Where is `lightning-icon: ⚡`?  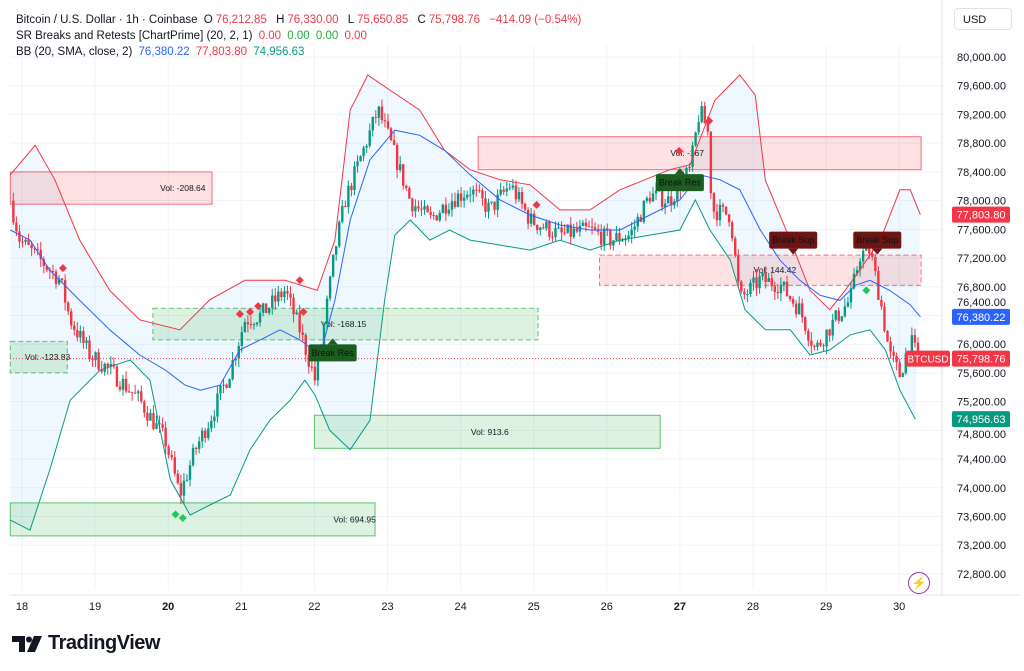
lightning-icon: ⚡ is located at coordinates (919, 583).